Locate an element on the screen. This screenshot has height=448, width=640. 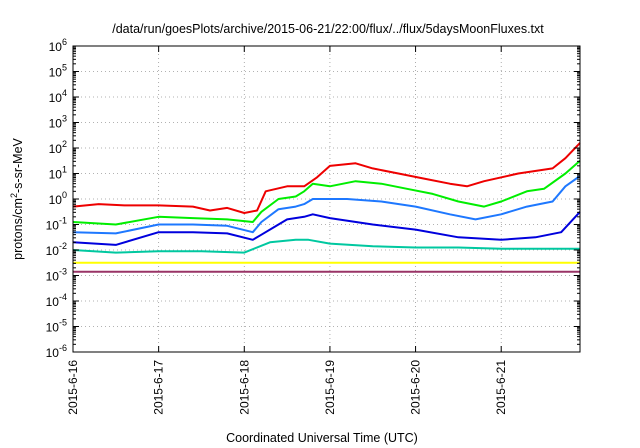
x-tick-label: 2015-6-17 is located at coordinates (159, 387).